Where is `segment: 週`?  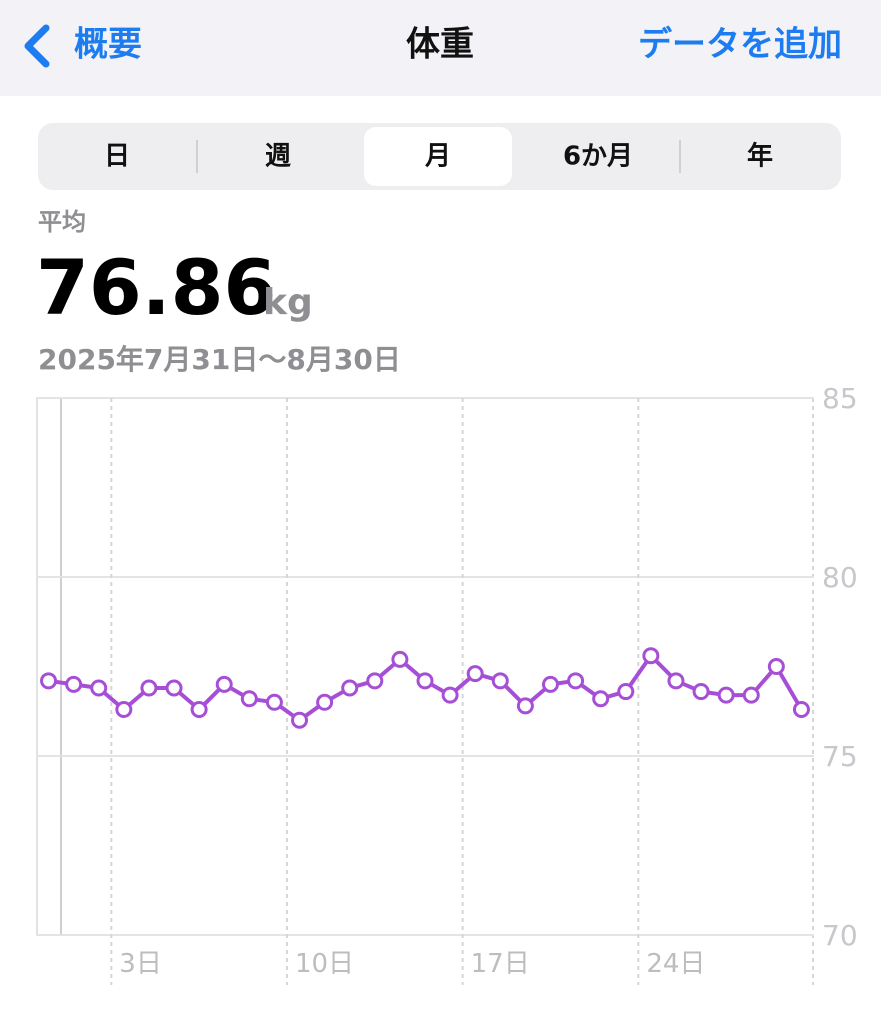 segment: 週 is located at coordinates (278, 157).